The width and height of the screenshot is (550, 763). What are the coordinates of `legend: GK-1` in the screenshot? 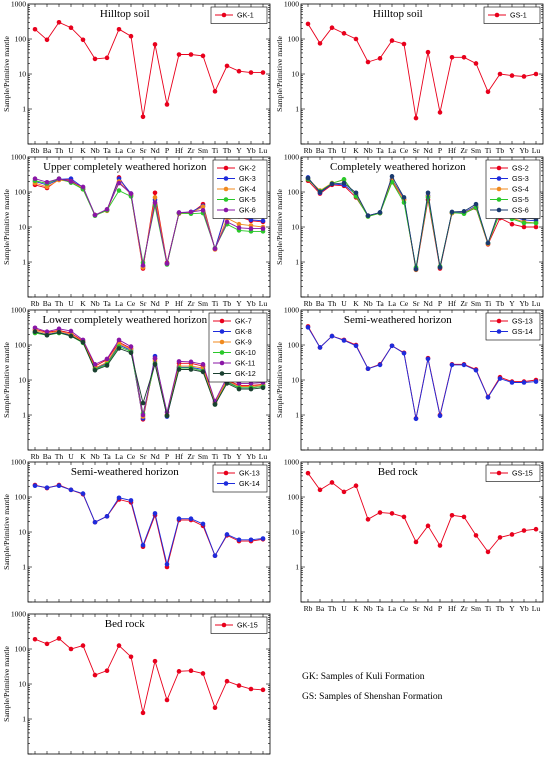 It's located at (239, 15).